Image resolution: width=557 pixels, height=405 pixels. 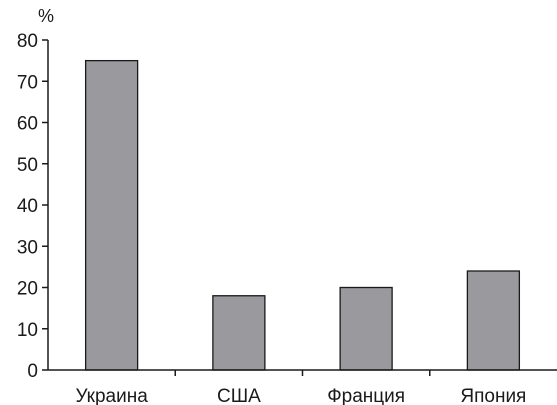 What do you see at coordinates (27, 165) in the screenshot?
I see `y-tick-label: 50` at bounding box center [27, 165].